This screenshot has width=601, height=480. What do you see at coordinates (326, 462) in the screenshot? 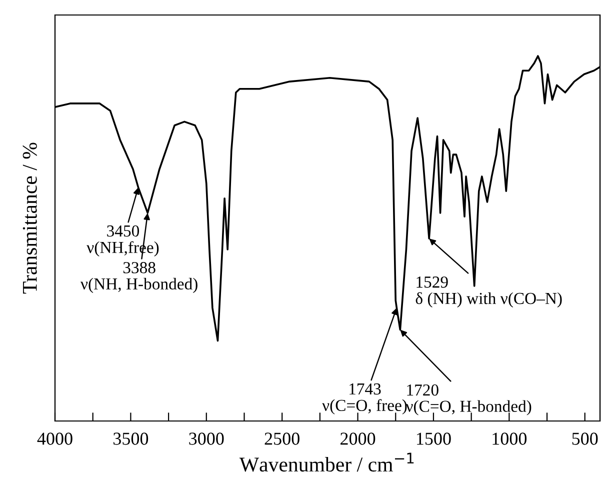
I see `x-axis-title: Wavenumber / cm$^{−1}$` at bounding box center [326, 462].